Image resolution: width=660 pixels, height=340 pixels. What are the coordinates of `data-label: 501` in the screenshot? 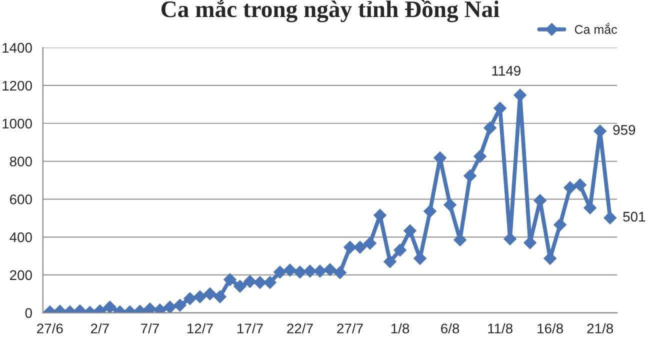 It's located at (634, 217).